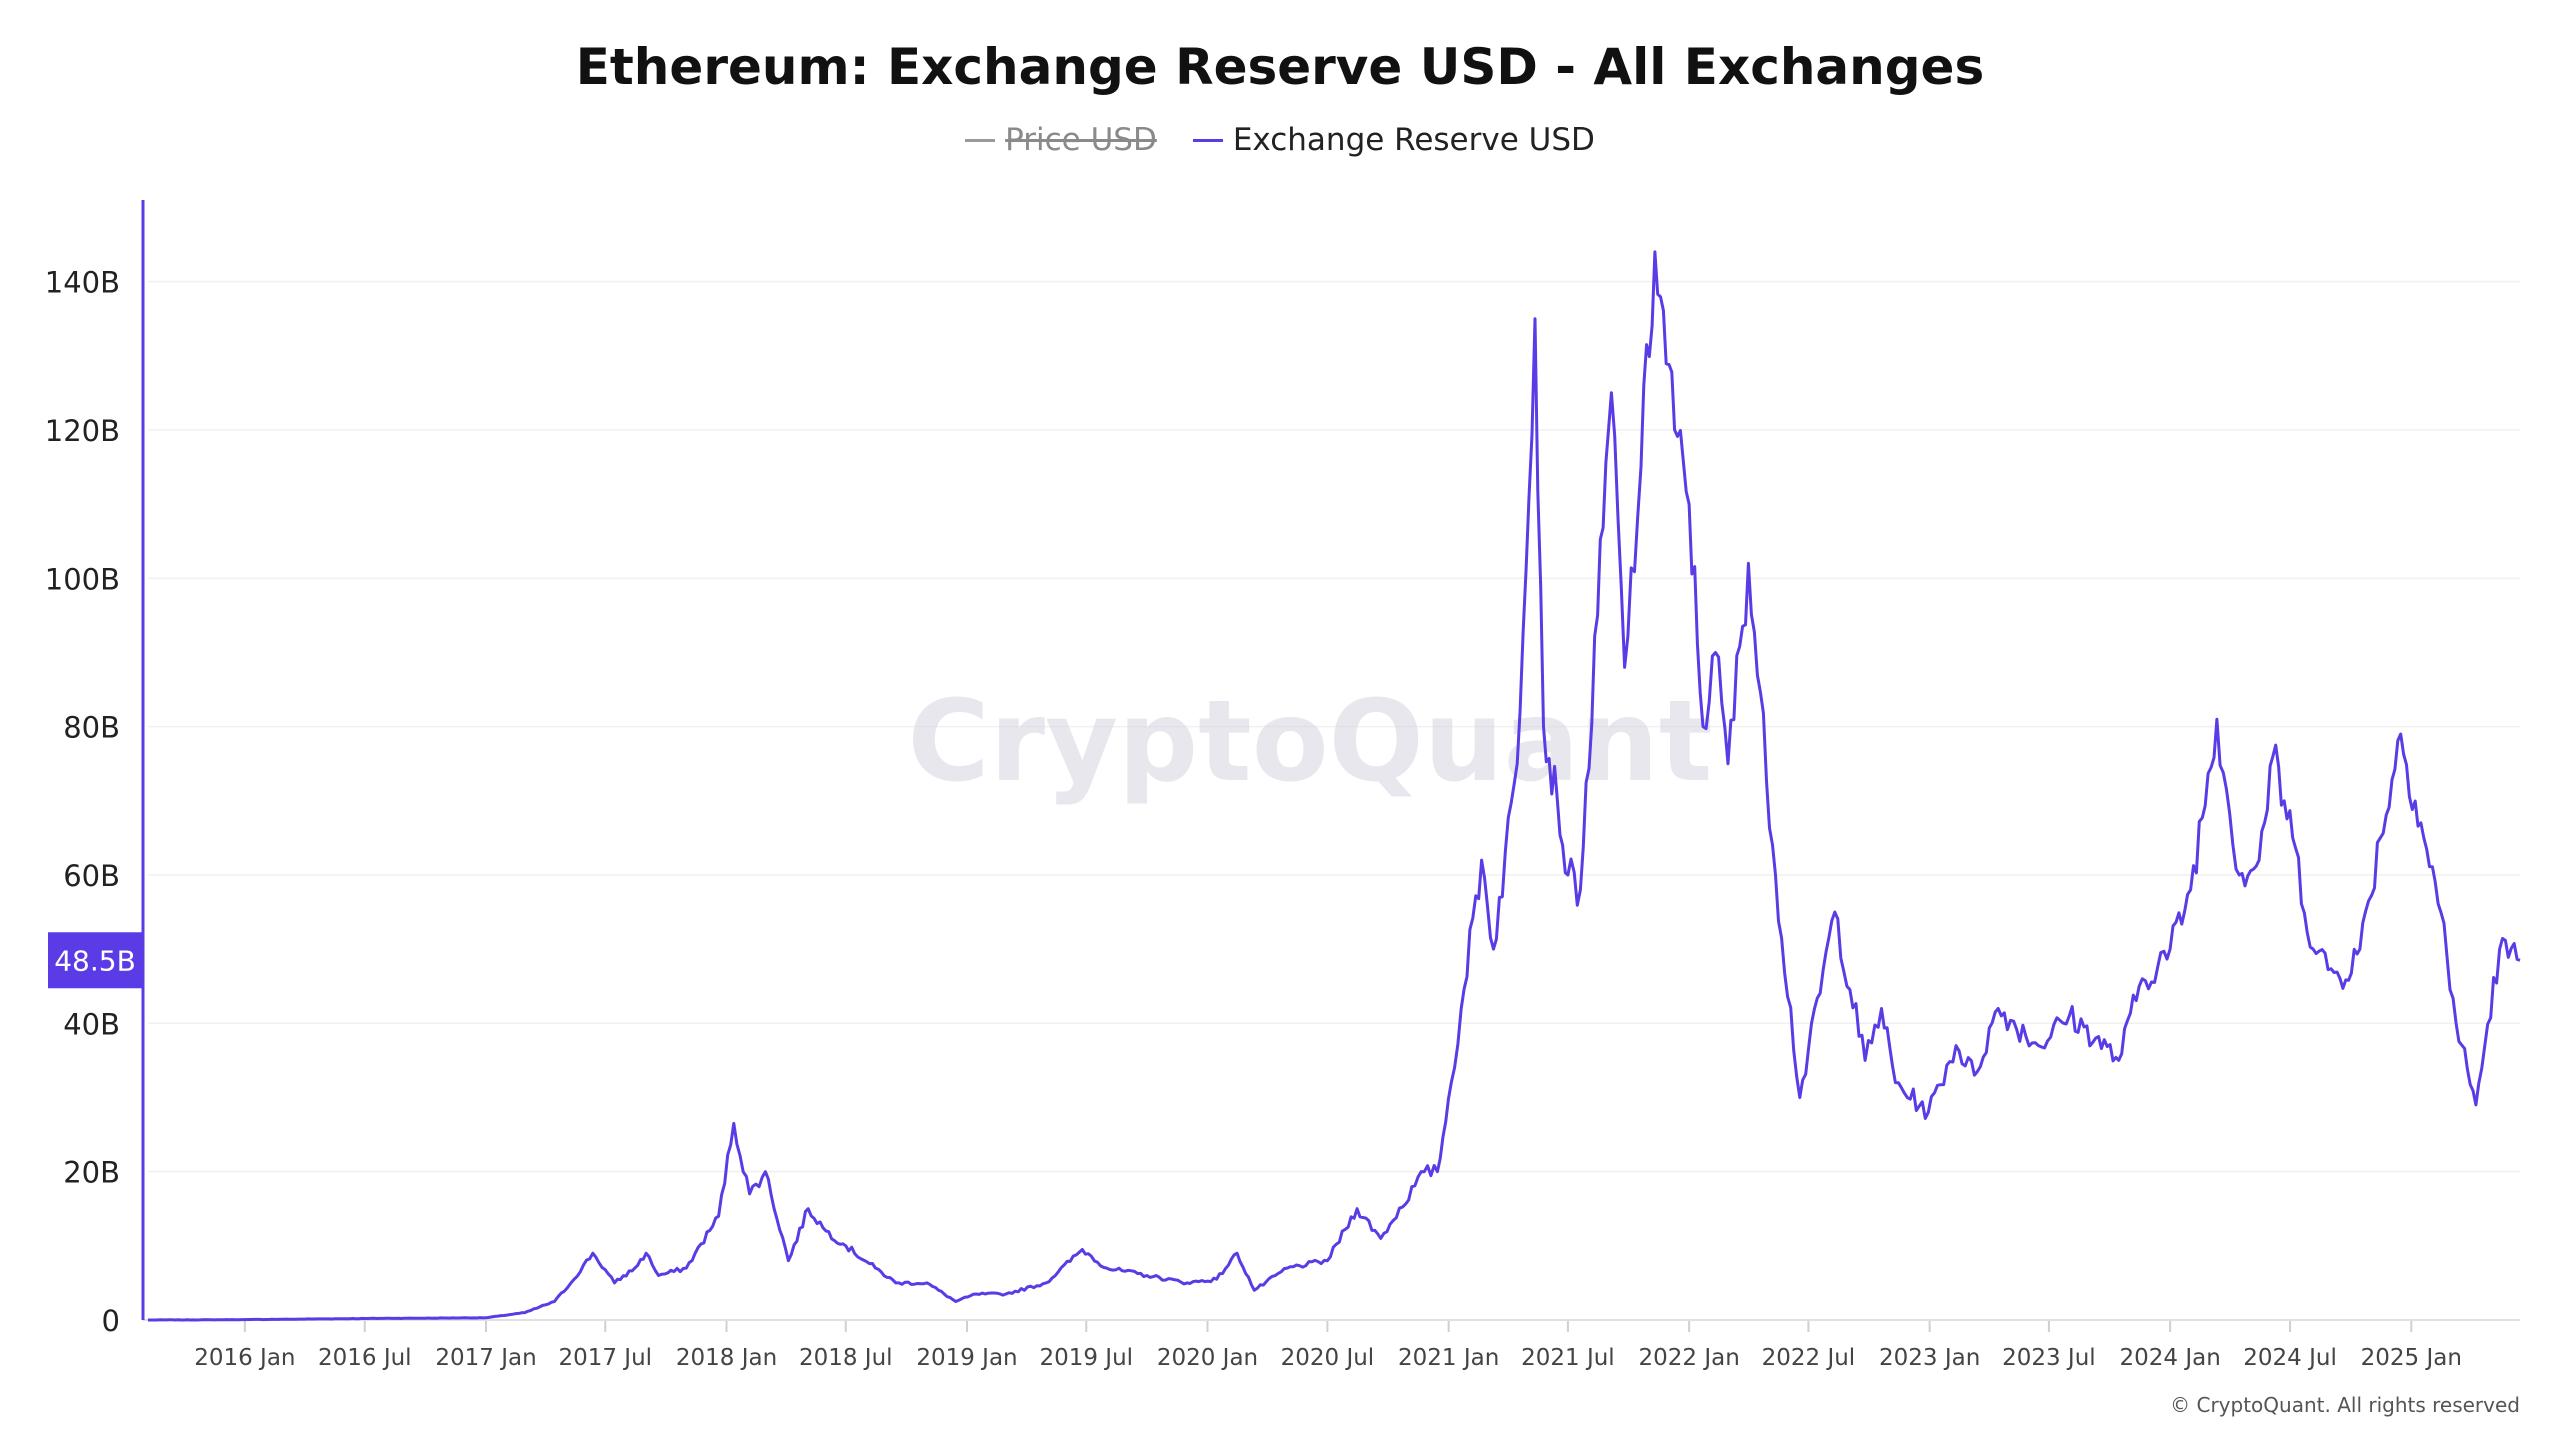 The height and width of the screenshot is (1440, 2560). I want to click on x-tick-label: 2020 Jul, so click(1328, 1358).